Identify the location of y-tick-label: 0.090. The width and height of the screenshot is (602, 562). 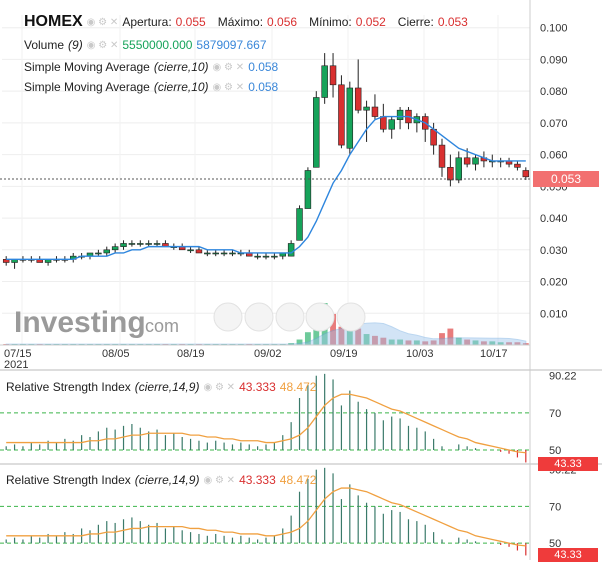
(554, 60).